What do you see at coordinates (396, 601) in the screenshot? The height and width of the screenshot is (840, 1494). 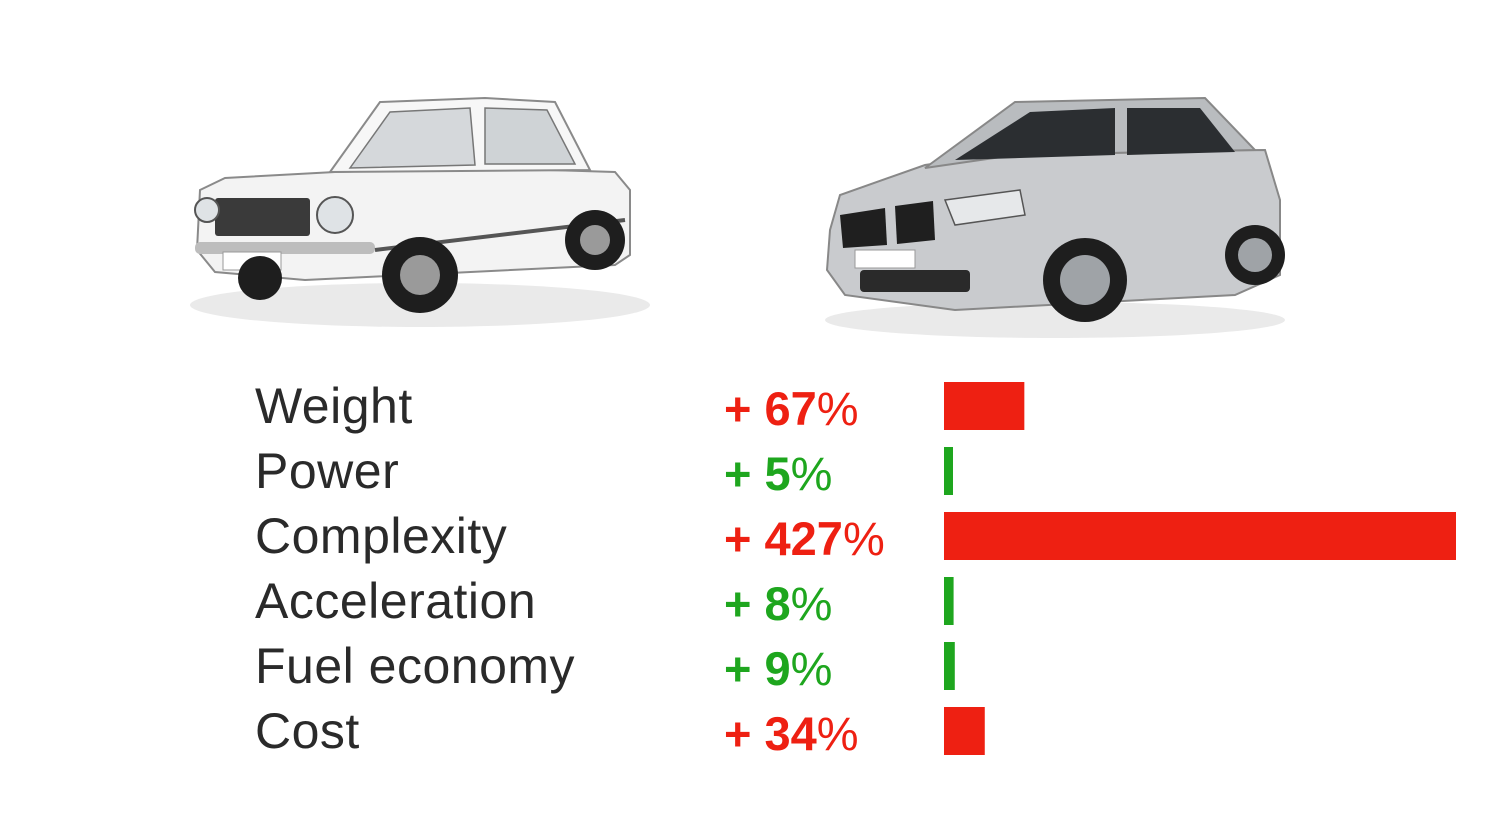 I see `category-label: Acceleration` at bounding box center [396, 601].